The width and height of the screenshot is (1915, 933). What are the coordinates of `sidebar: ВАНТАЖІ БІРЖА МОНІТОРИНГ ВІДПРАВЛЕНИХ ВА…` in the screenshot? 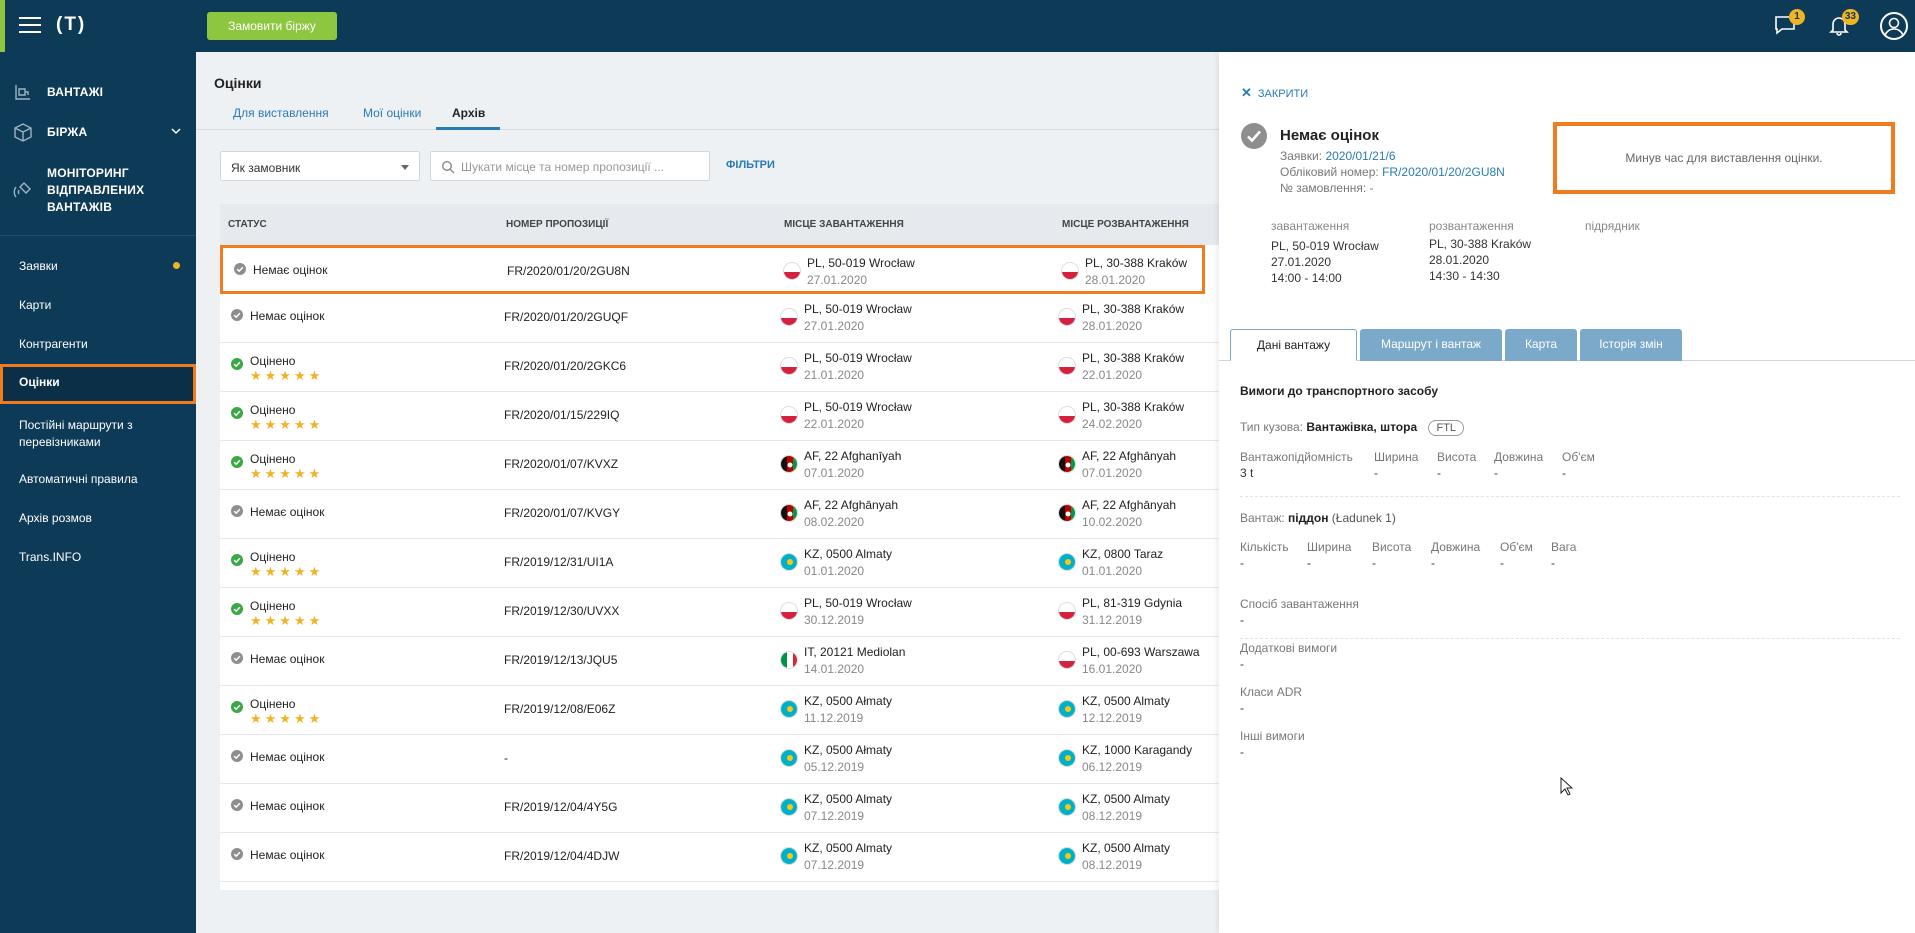 It's located at (98, 492).